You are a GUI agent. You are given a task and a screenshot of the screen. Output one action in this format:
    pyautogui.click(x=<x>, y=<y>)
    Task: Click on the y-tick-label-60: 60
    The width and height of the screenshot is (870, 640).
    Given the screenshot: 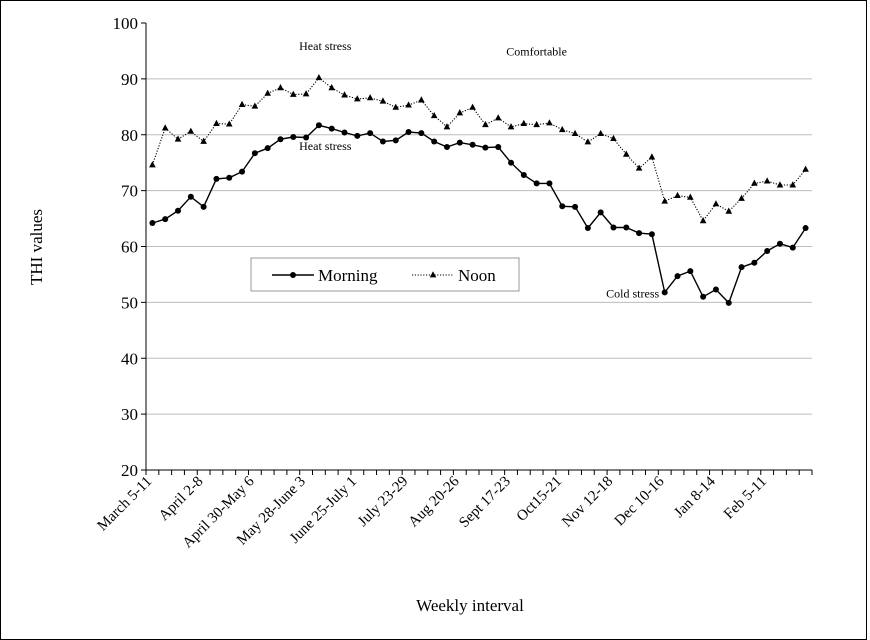 What is the action you would take?
    pyautogui.click(x=129, y=247)
    